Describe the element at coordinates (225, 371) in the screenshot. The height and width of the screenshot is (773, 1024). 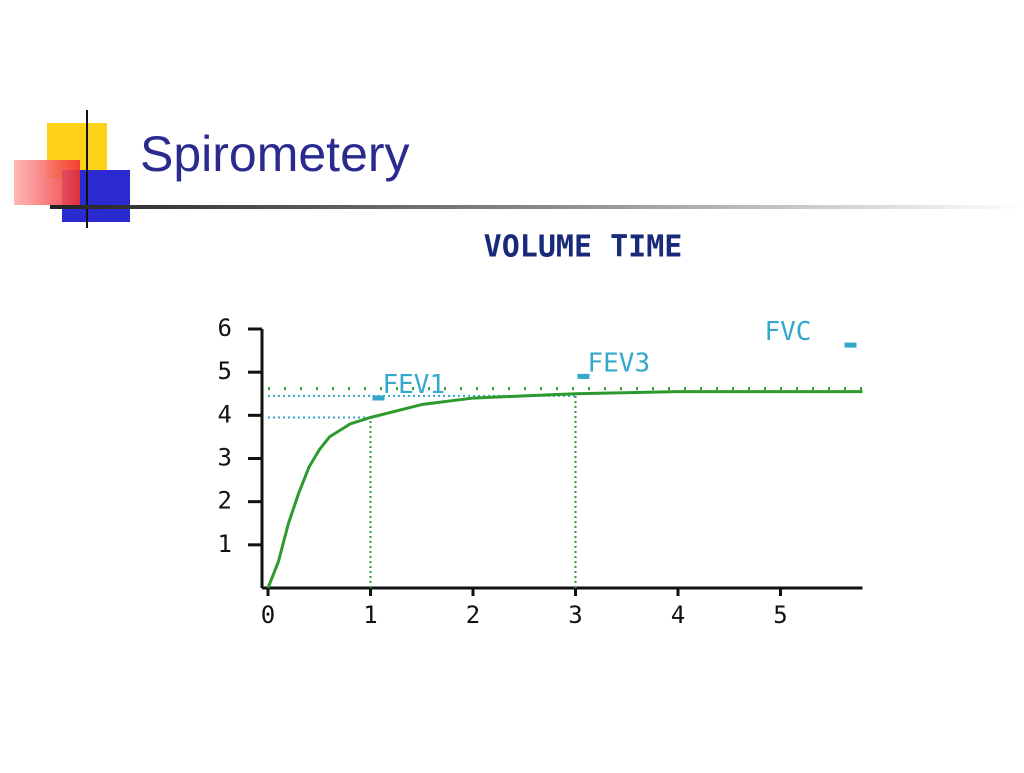
I see `y-tick-label: 5` at that location.